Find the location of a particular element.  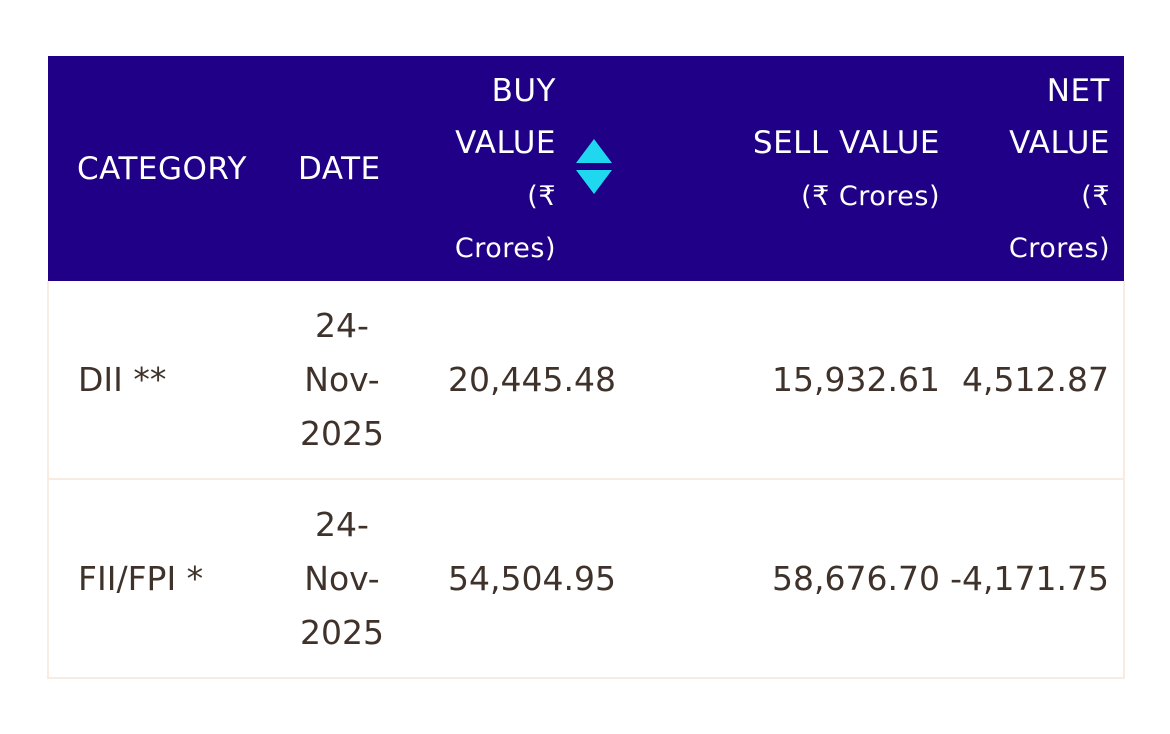

column-header-net-line4: Crores) is located at coordinates (1059, 248).